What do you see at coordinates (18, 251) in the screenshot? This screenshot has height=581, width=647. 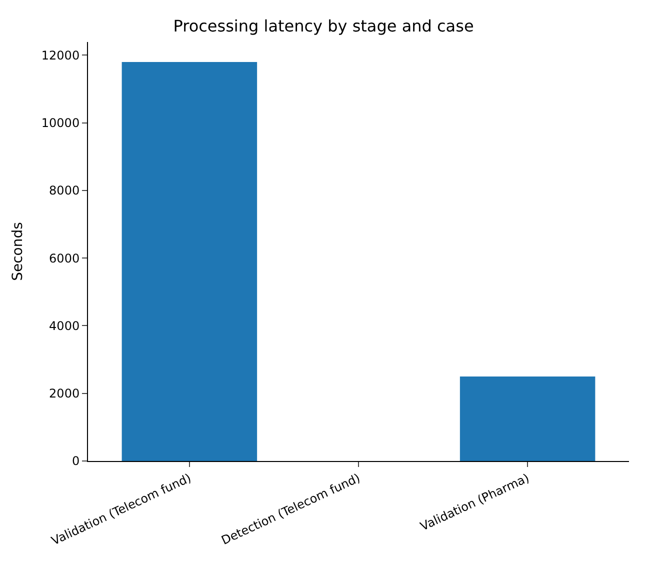 I see `y-axis-title: Seconds` at bounding box center [18, 251].